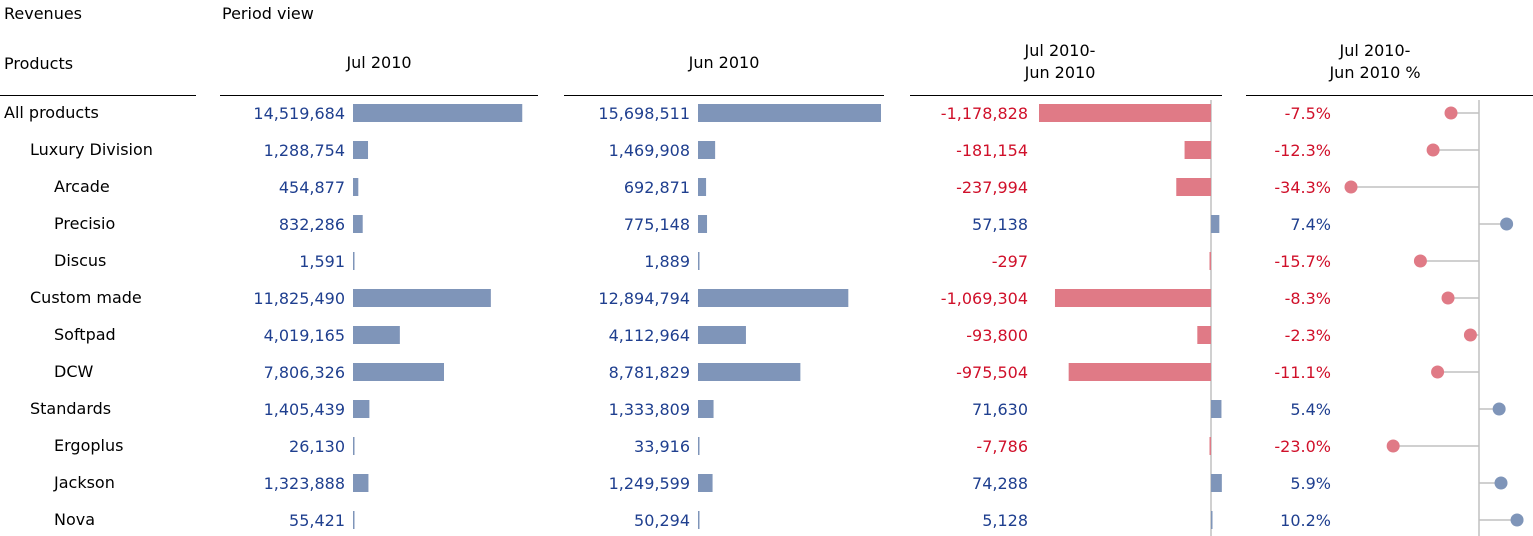 The height and width of the screenshot is (536, 1533). I want to click on diff-value-label: -7,786, so click(1002, 446).